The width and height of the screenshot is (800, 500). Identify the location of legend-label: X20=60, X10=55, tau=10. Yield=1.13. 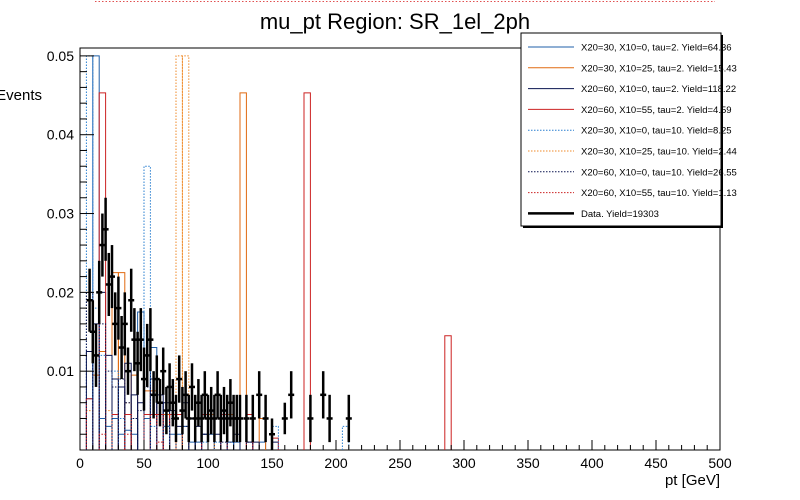
(659, 193).